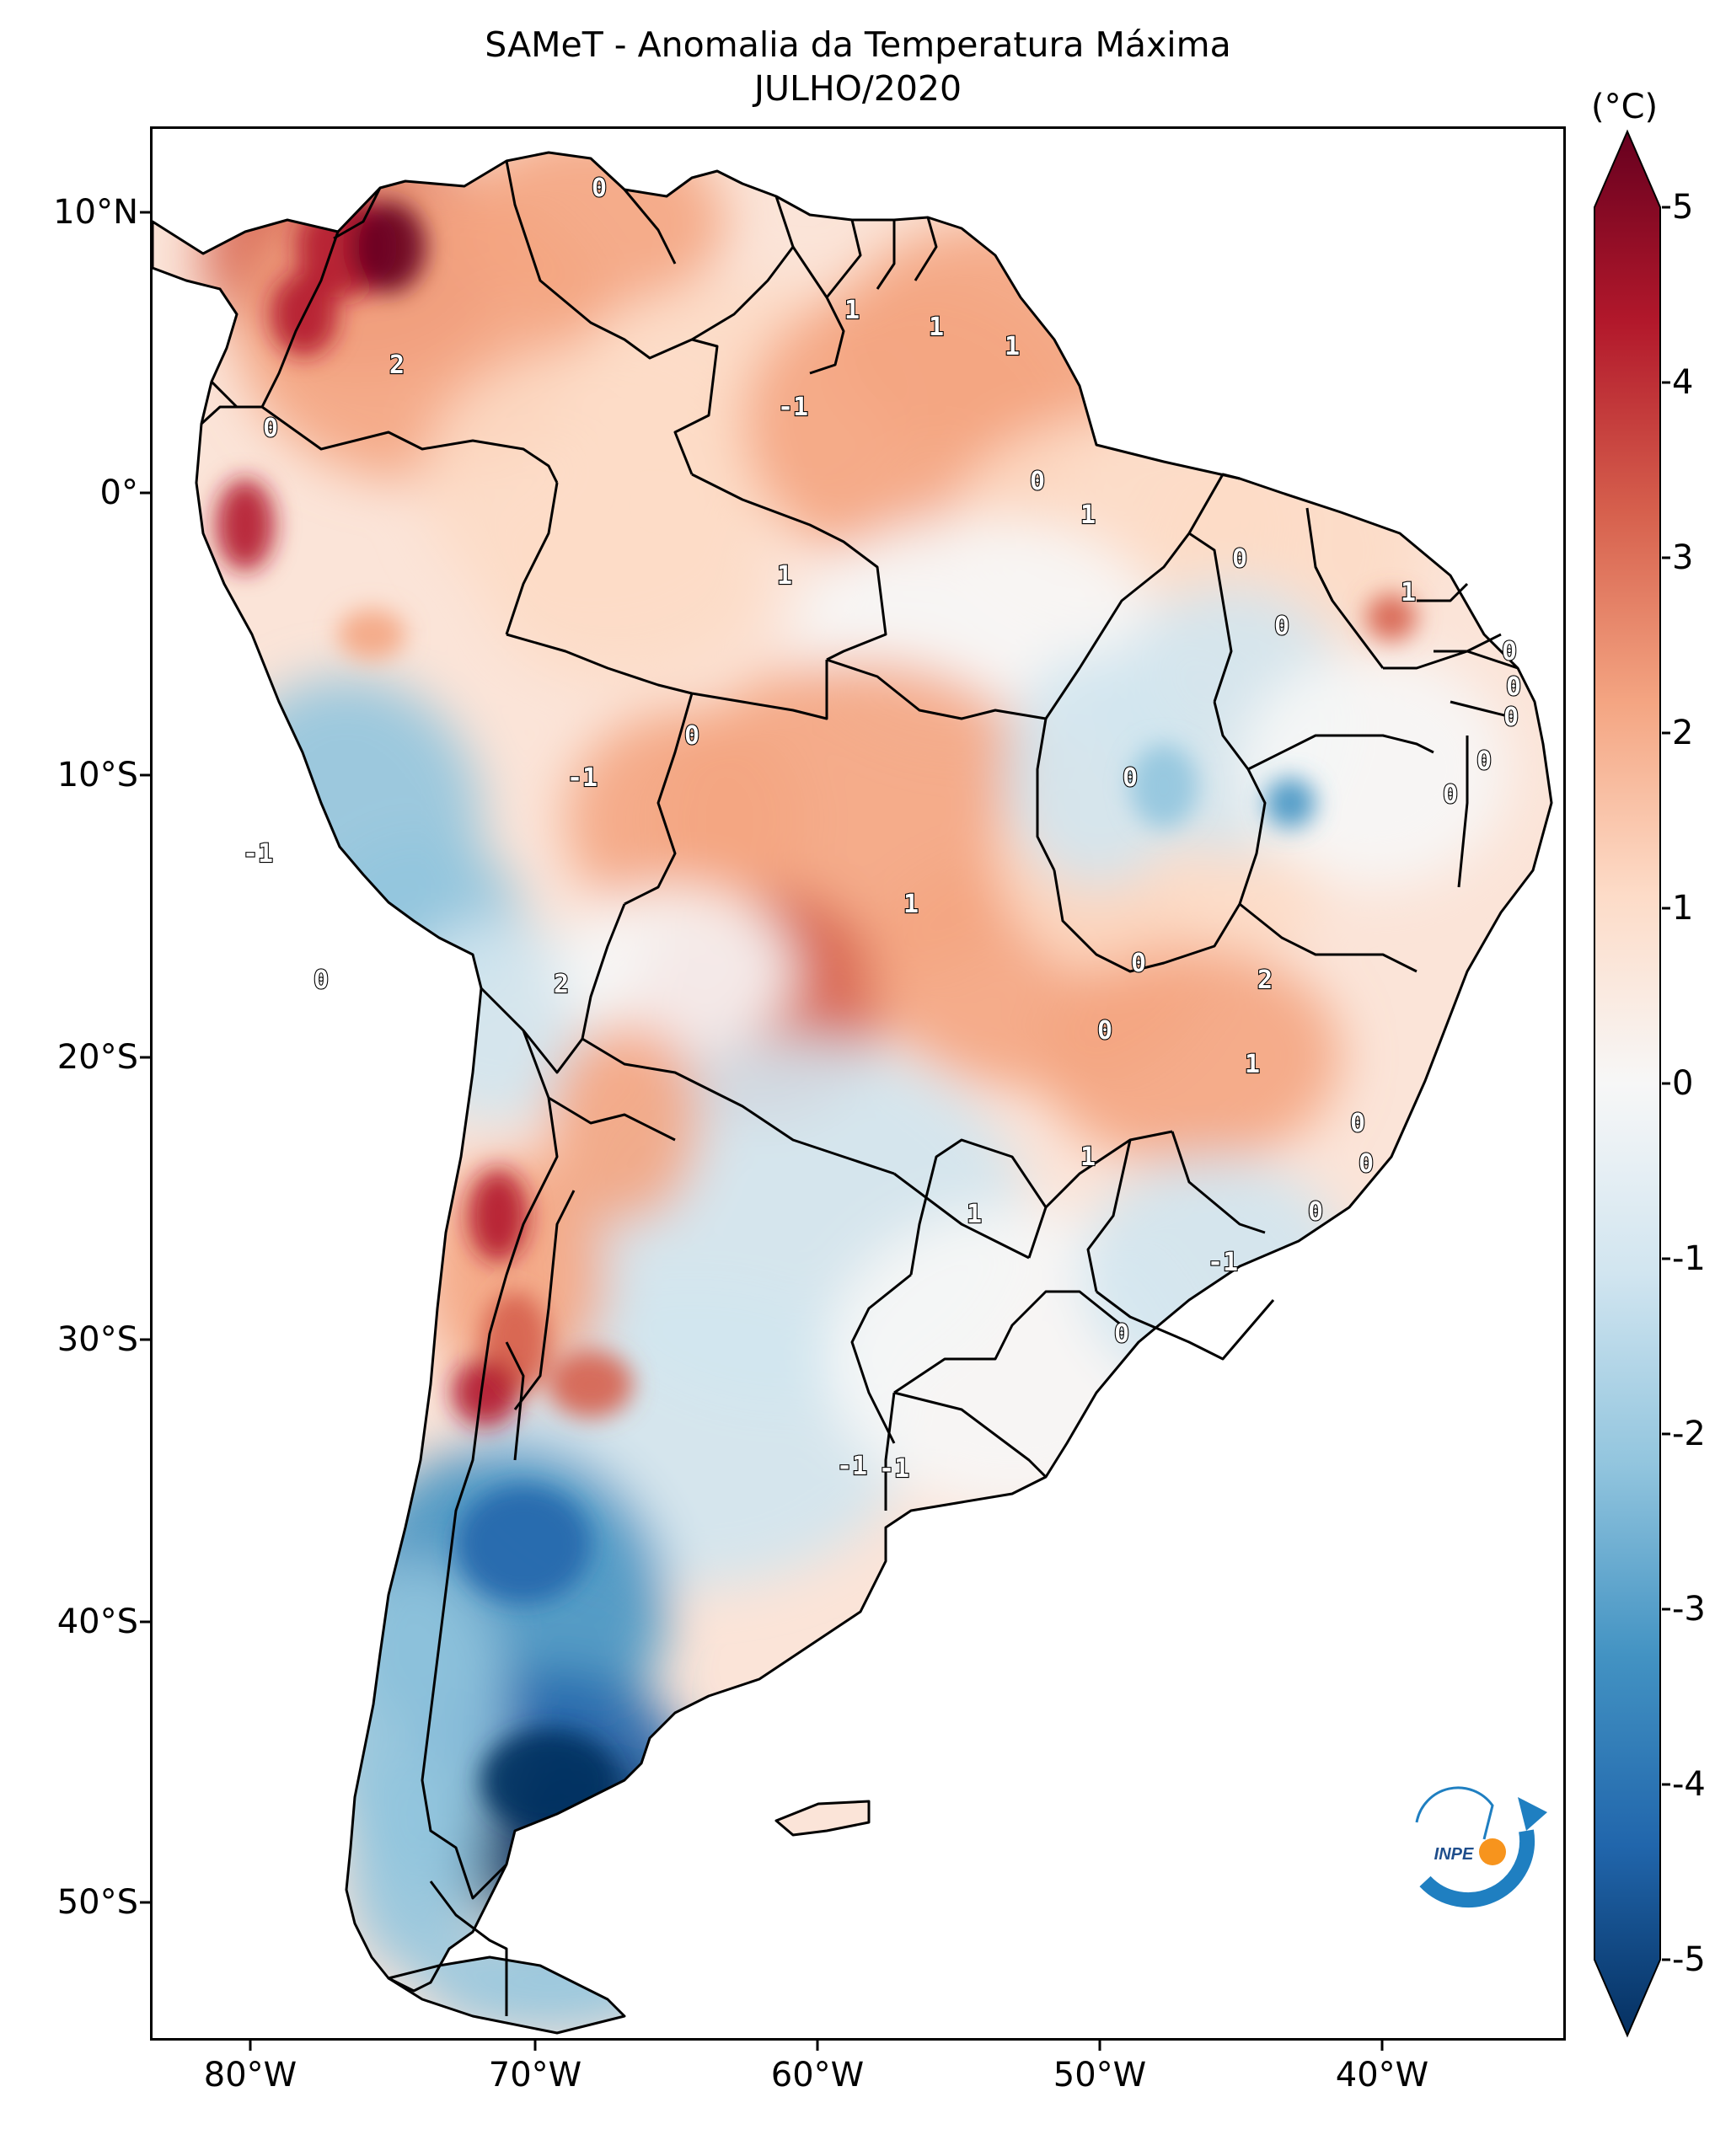 The image size is (1731, 2156). What do you see at coordinates (97, 775) in the screenshot?
I see `lat-tick-label: 10°S` at bounding box center [97, 775].